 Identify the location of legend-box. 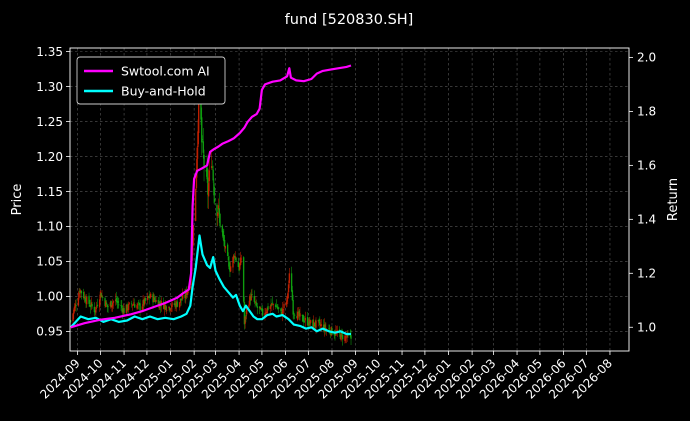
(151, 80).